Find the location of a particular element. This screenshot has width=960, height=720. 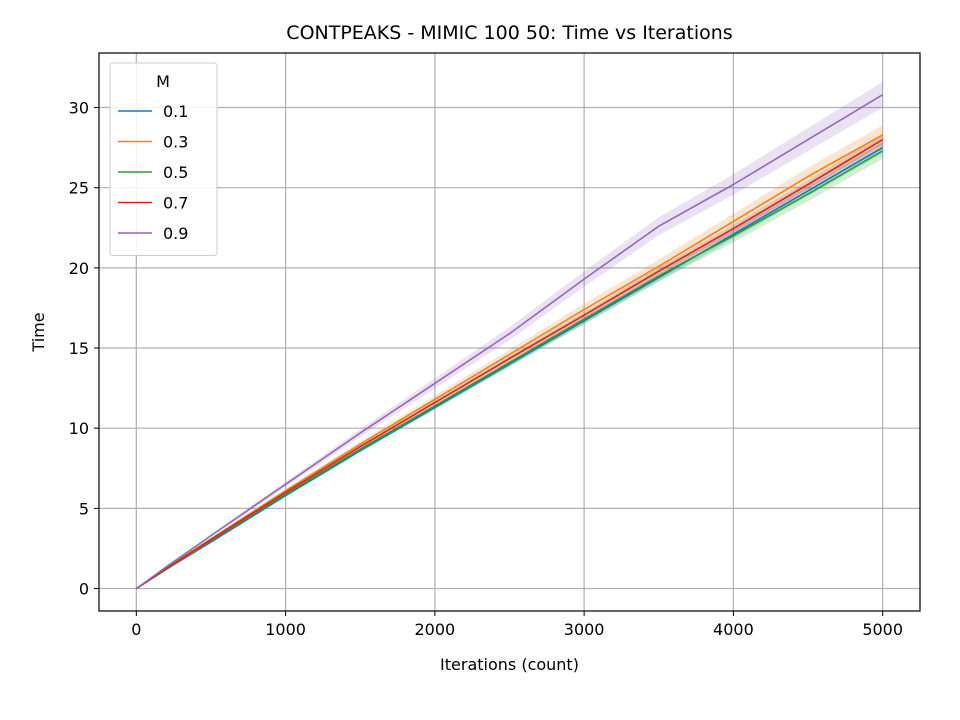

legend: M 0.1 0.3 0.5 0.7 0.9 is located at coordinates (163, 159).